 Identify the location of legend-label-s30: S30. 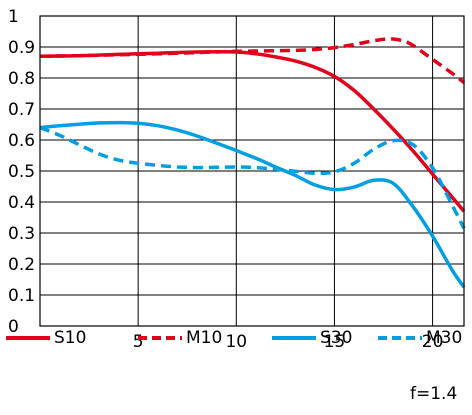
(336, 338).